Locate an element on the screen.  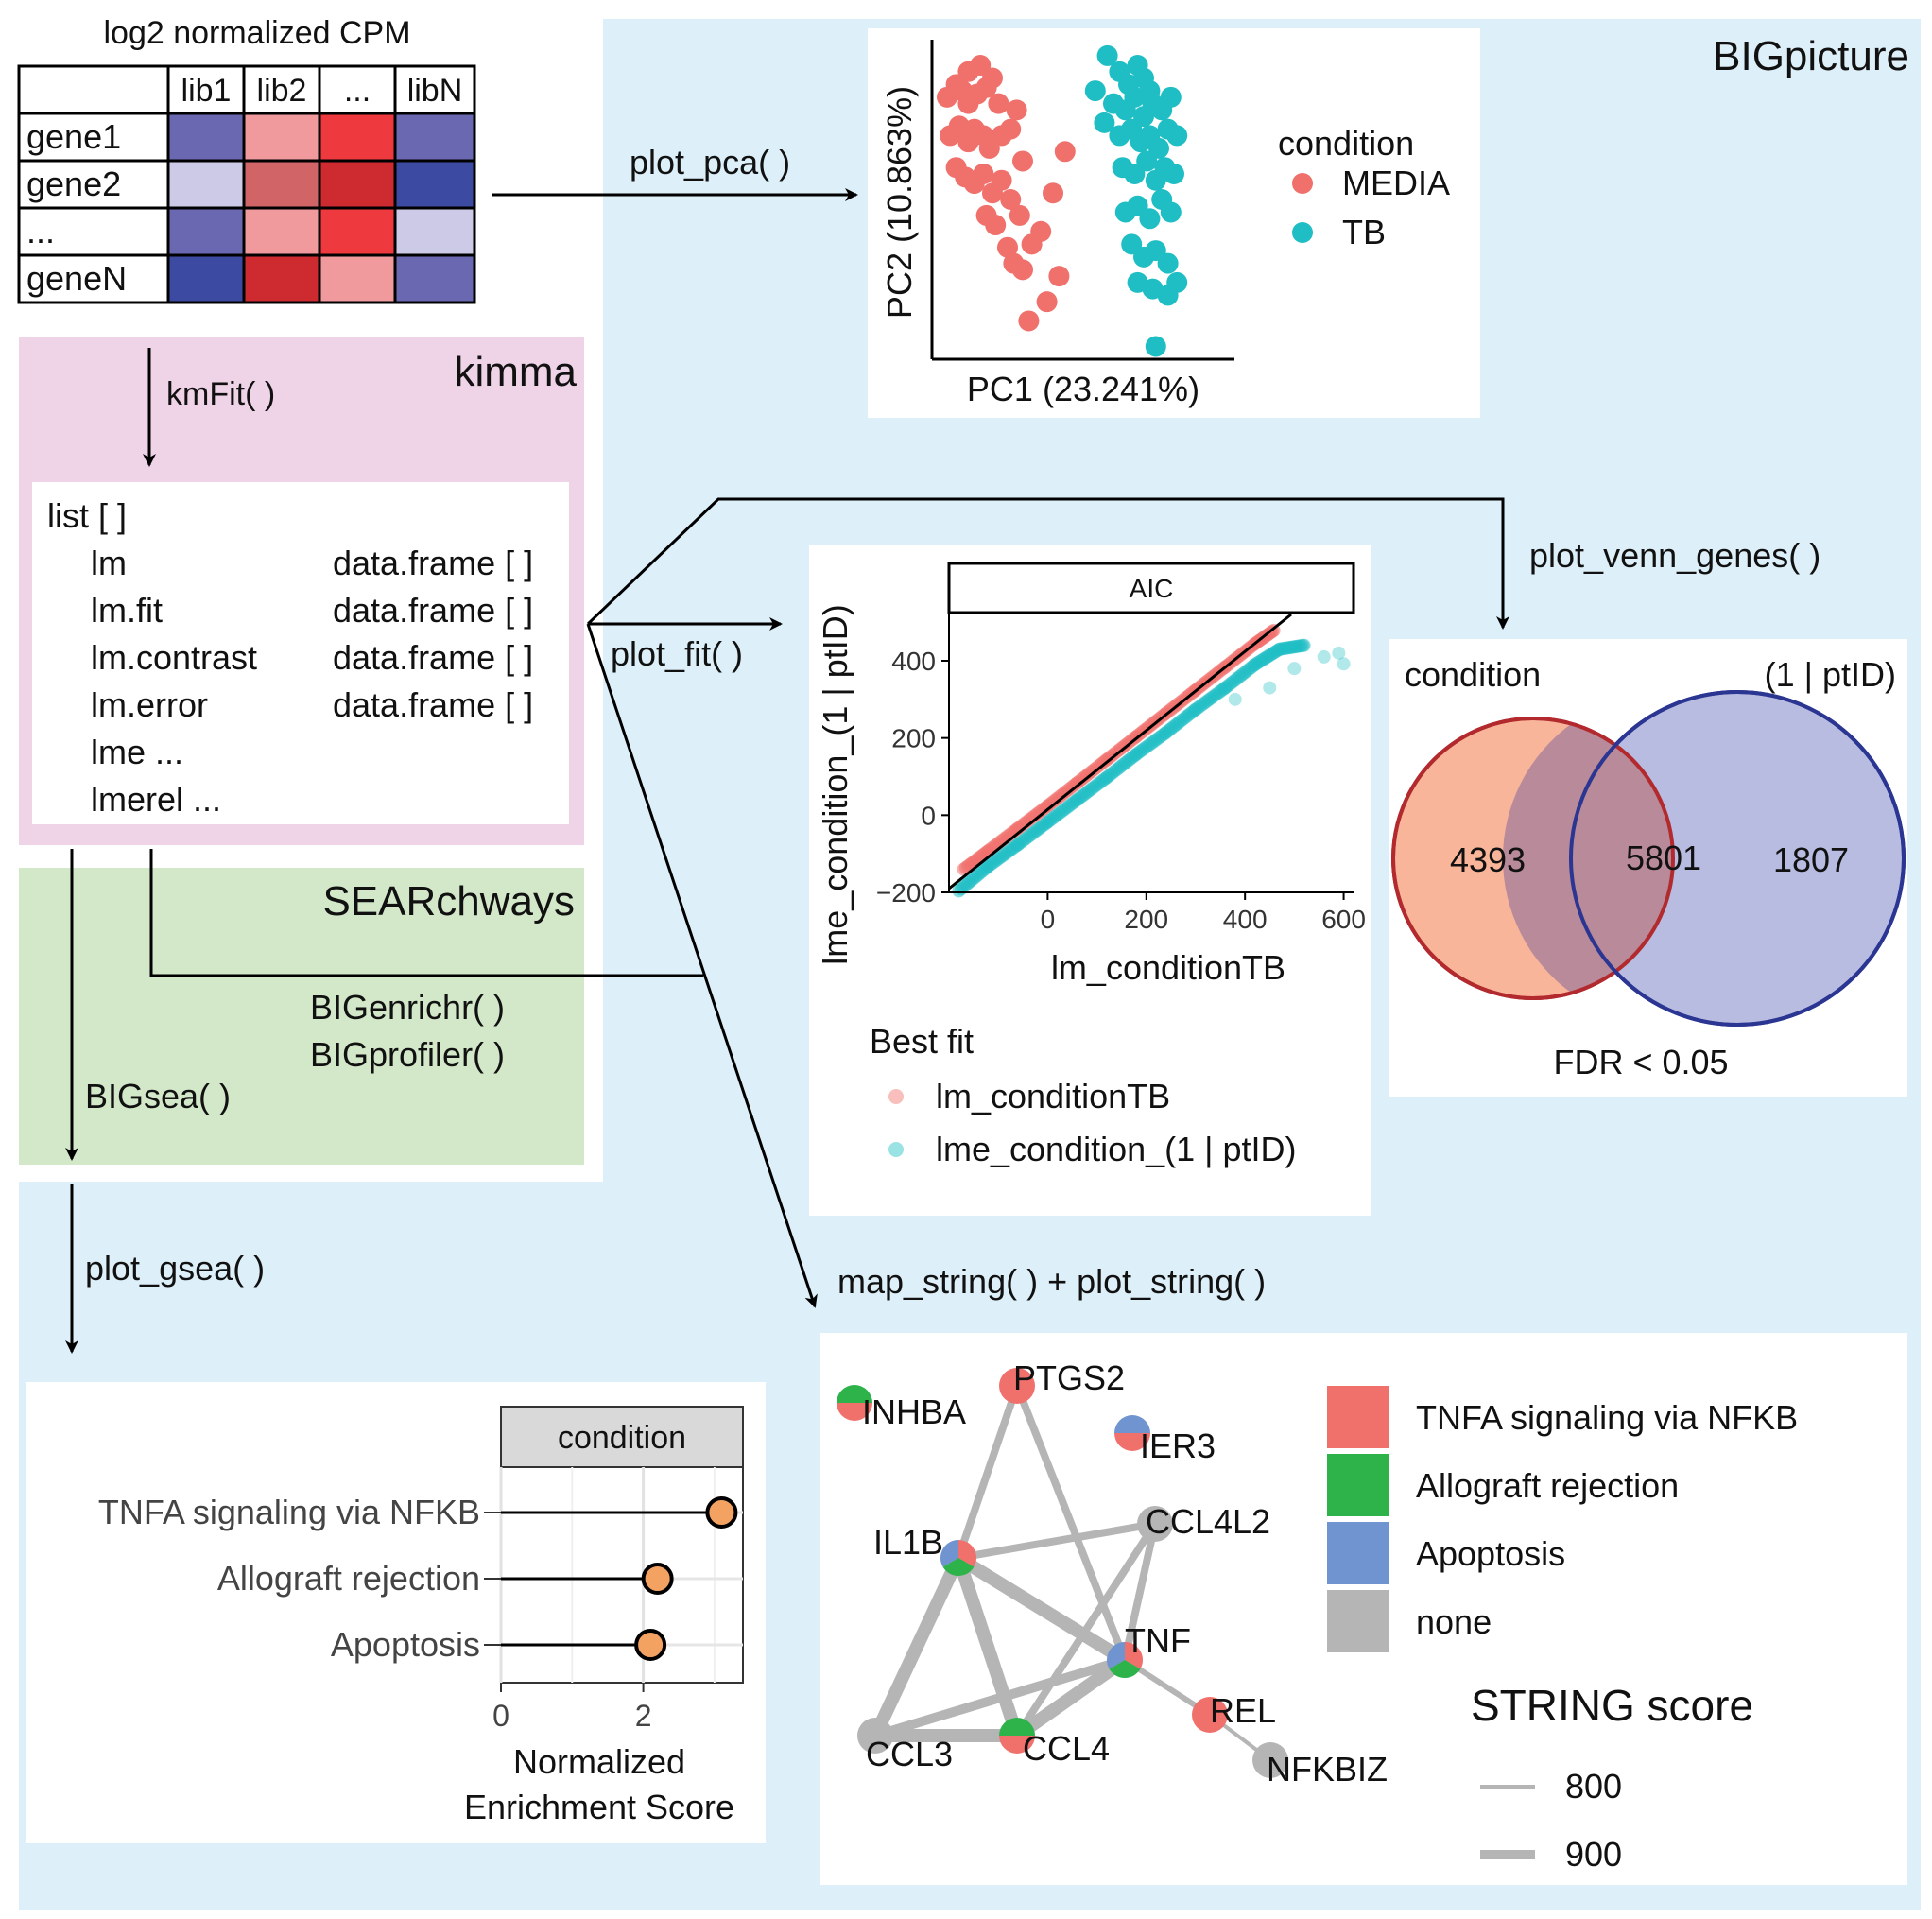
fit-ytick-label: 400 is located at coordinates (914, 661).